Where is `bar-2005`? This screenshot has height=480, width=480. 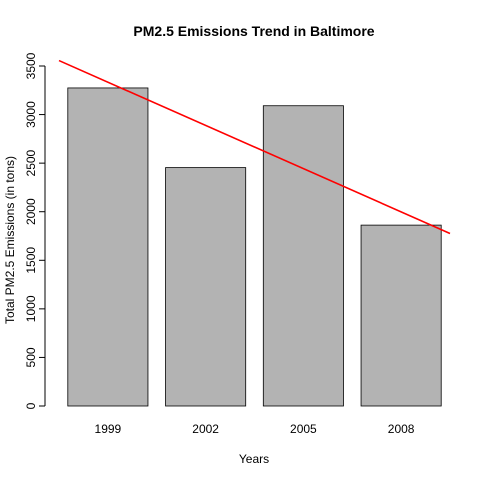 bar-2005 is located at coordinates (303, 256).